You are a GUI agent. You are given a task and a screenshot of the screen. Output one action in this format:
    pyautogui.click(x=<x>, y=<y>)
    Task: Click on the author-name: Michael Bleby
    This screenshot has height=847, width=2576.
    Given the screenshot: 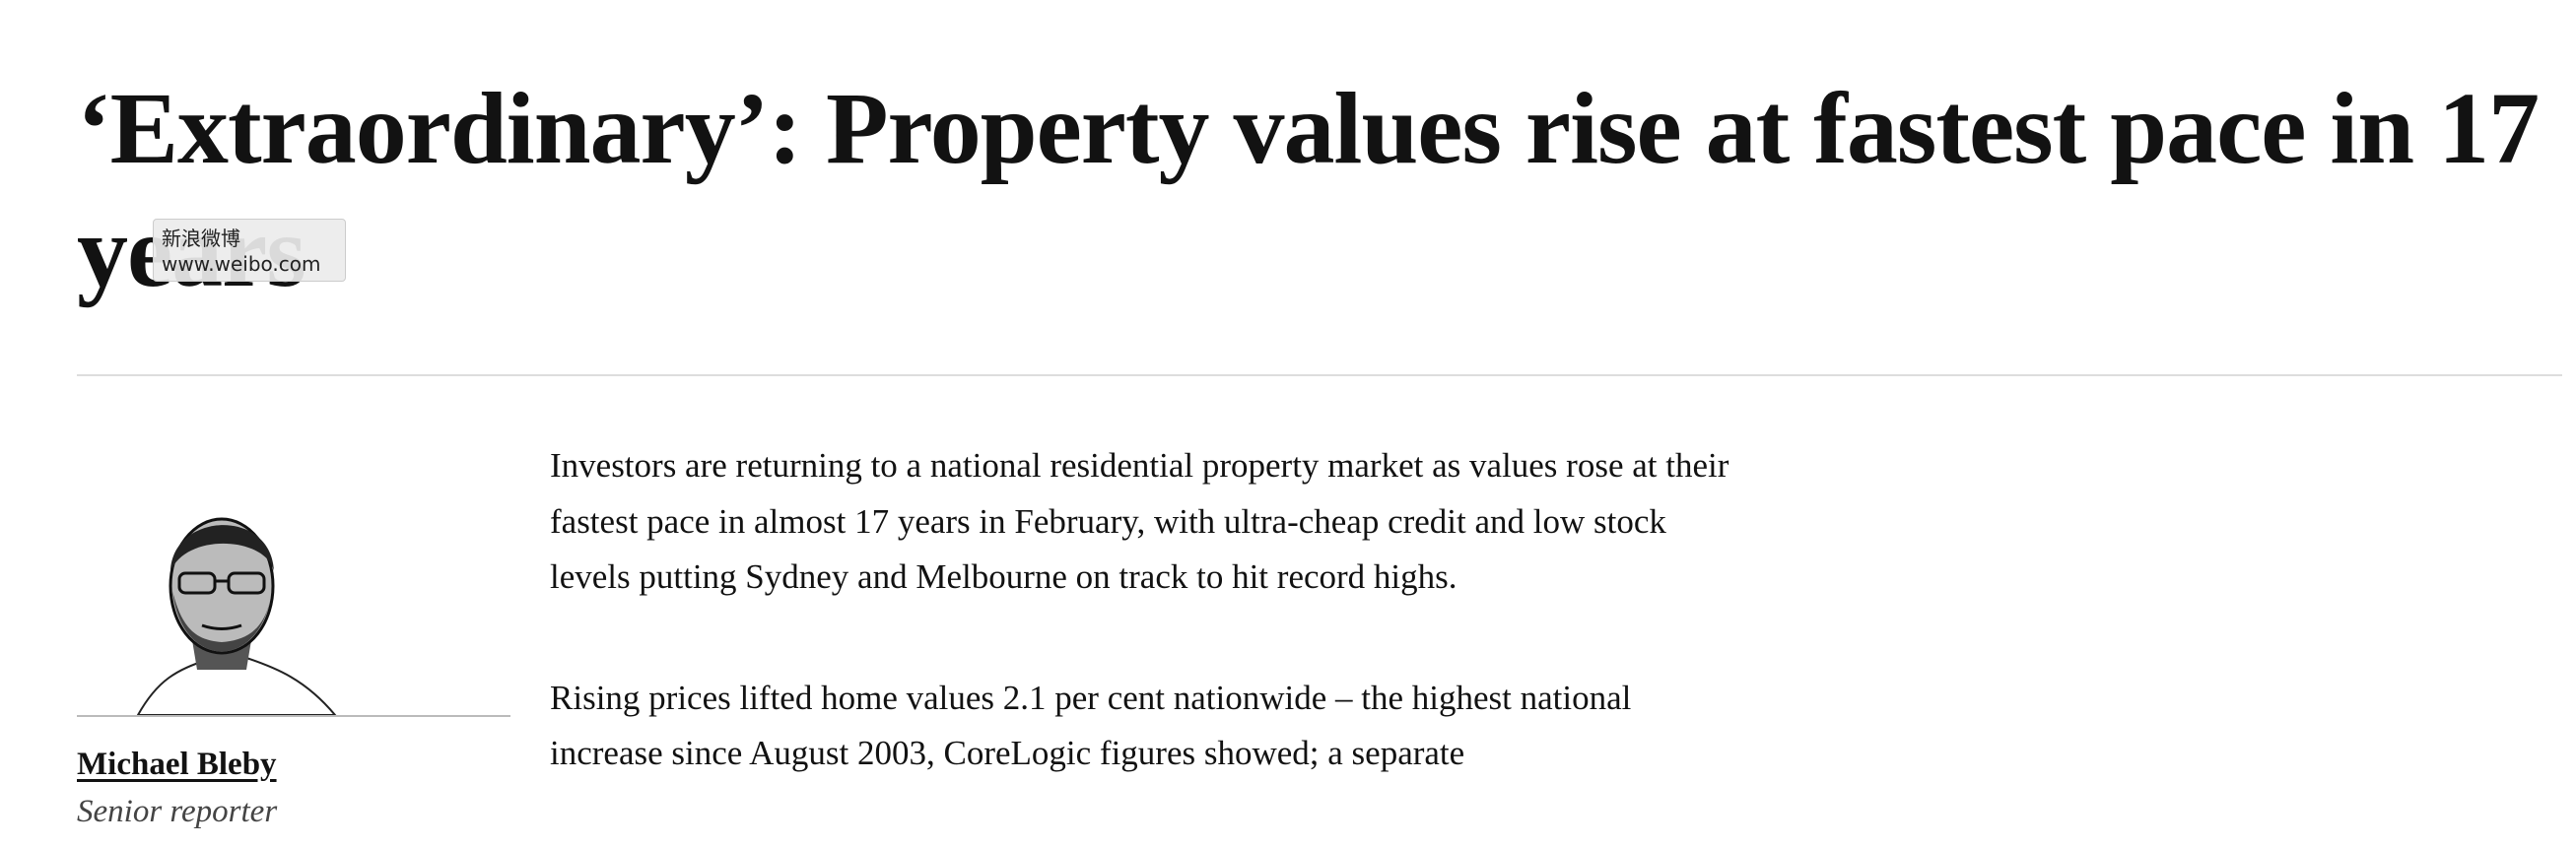 What is the action you would take?
    pyautogui.click(x=177, y=765)
    